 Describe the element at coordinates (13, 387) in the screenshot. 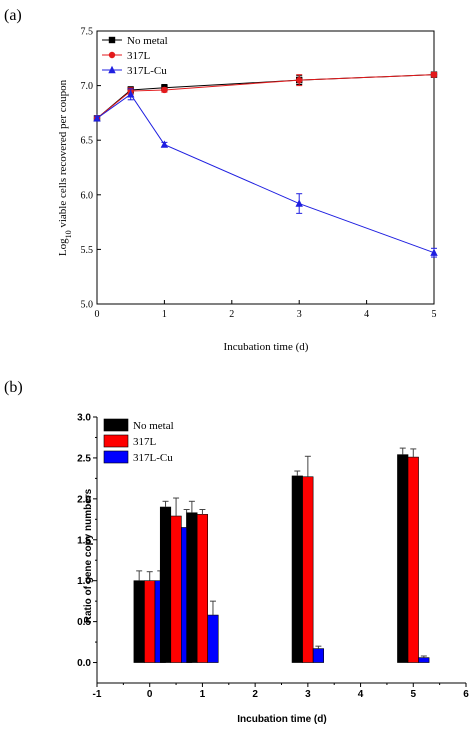

I see `panel-b-label: (b)` at that location.